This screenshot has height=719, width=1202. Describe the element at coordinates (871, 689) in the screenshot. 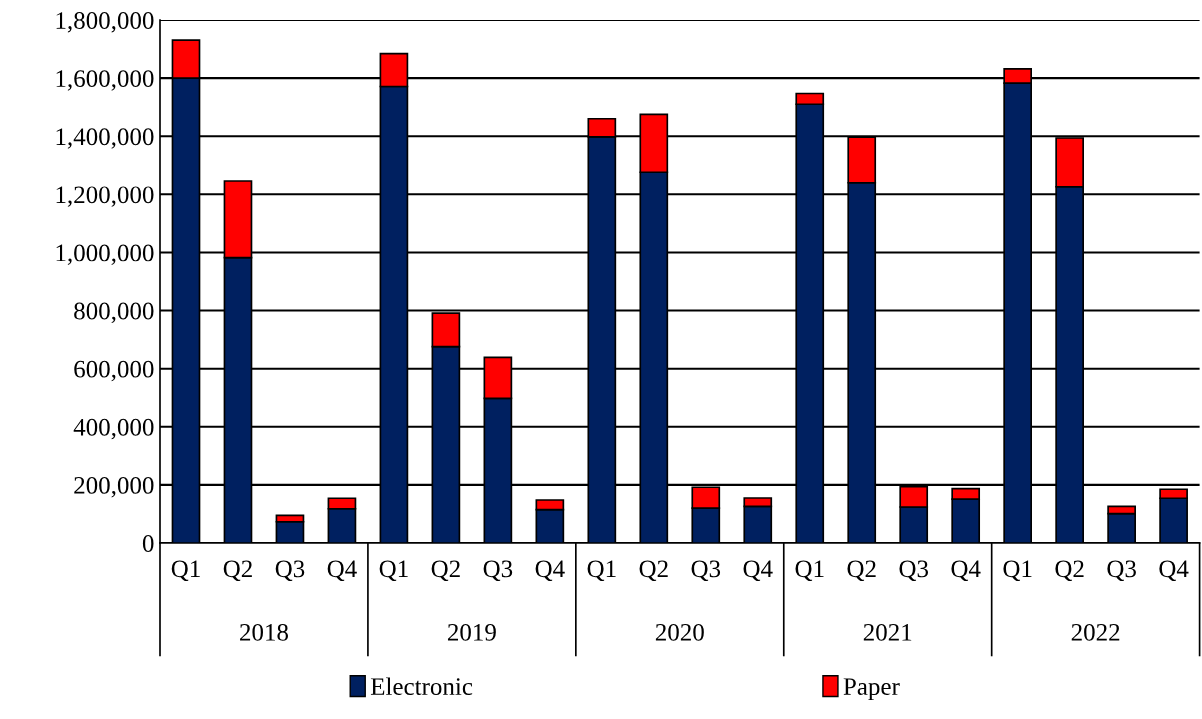

I see `legend-label: Paper` at that location.